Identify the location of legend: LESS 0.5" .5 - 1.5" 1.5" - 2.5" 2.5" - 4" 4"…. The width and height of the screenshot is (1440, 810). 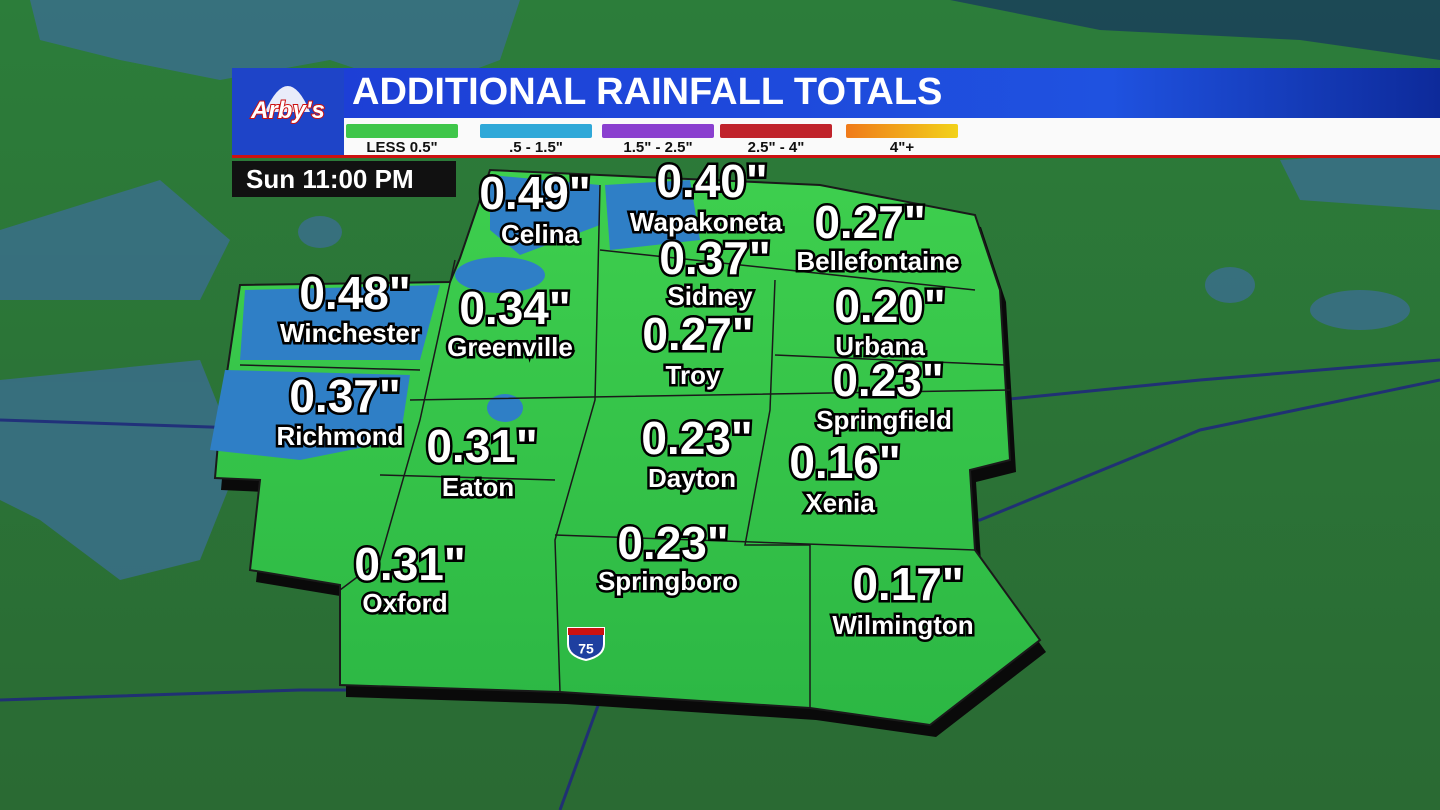
(652, 140).